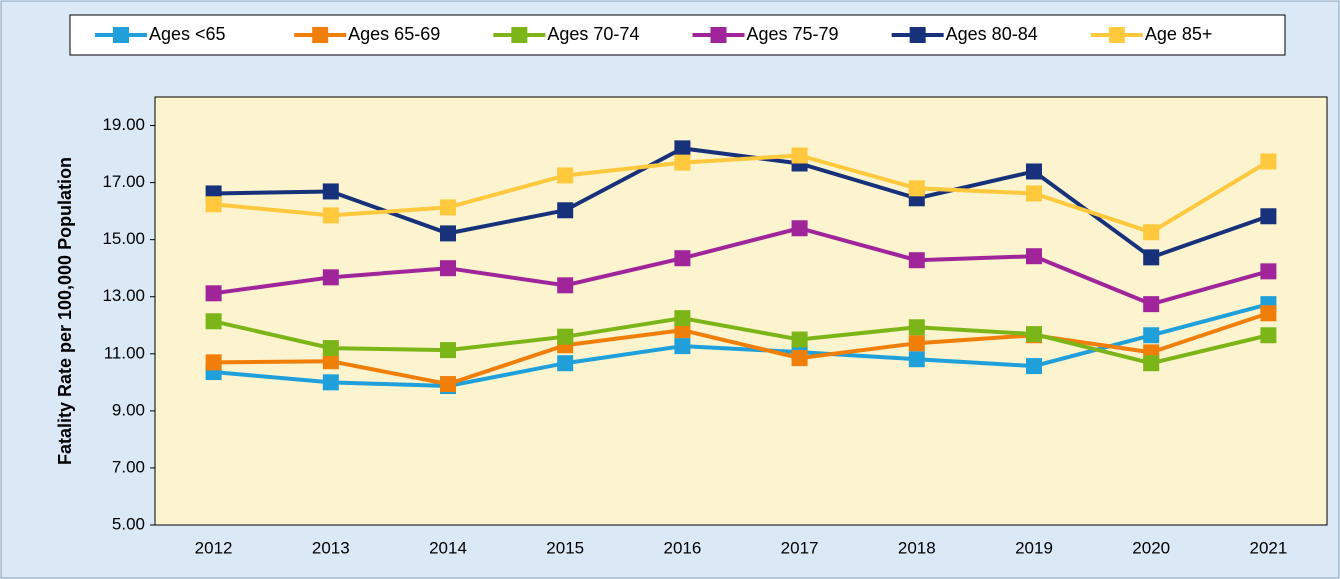 The image size is (1340, 579). I want to click on x-tick-label: 2019, so click(1034, 547).